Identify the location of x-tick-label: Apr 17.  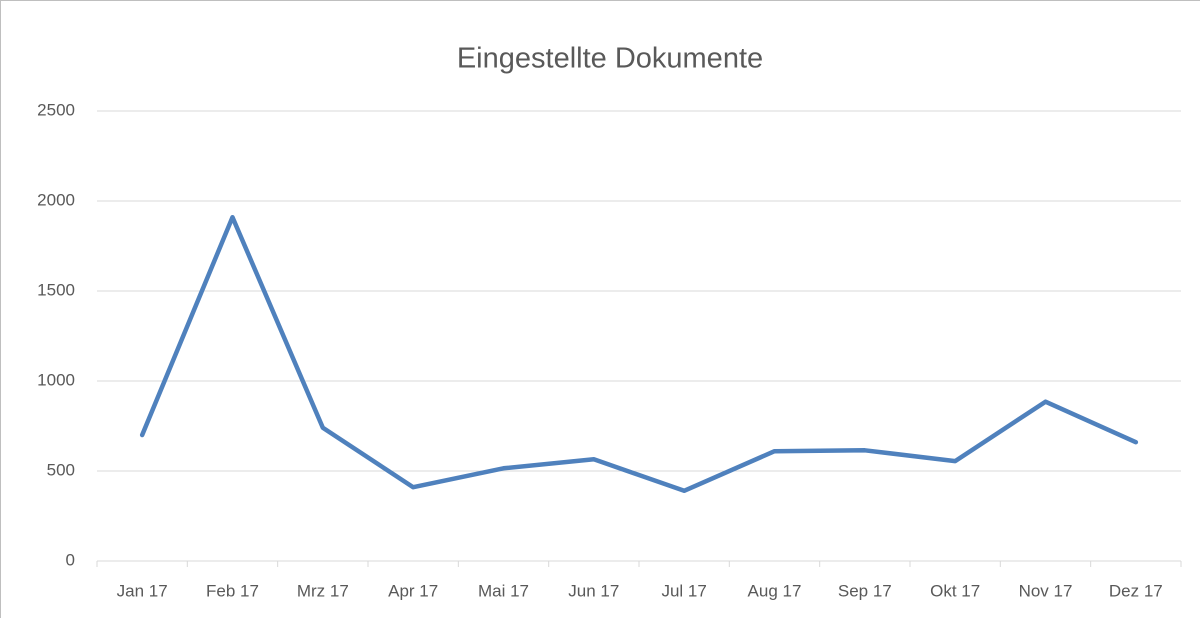
(413, 590).